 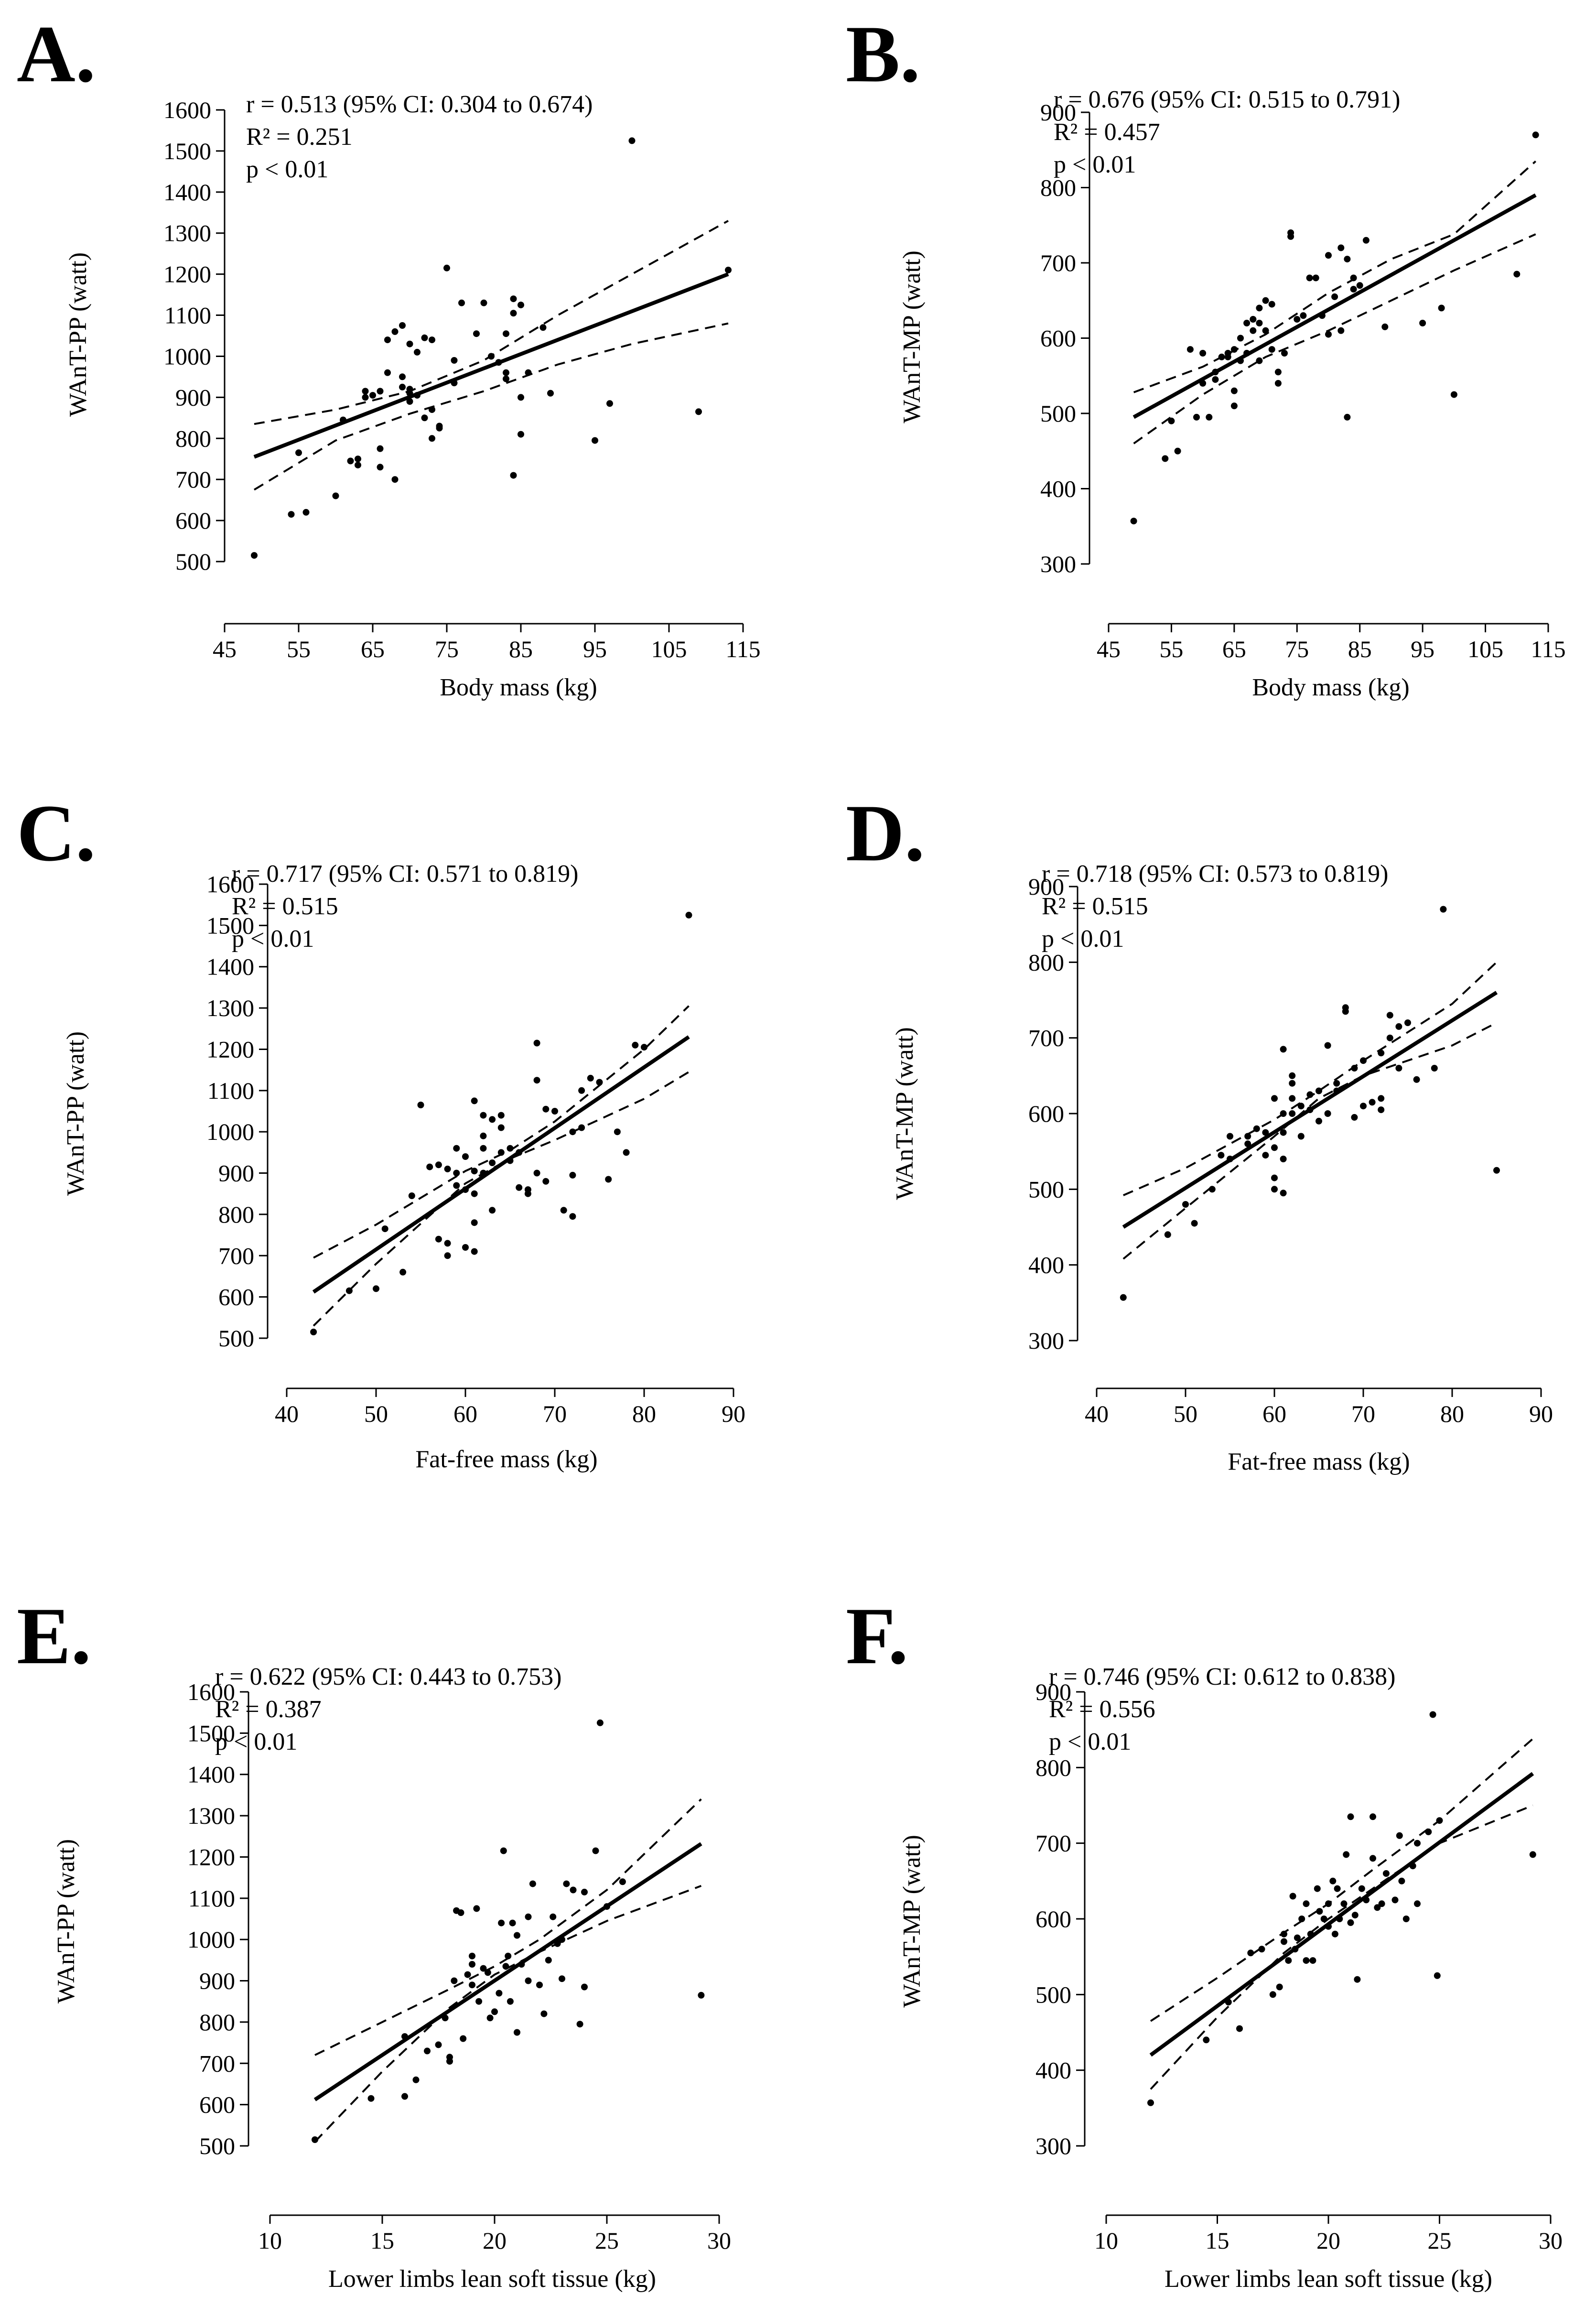 I want to click on stat-line: r = 0.513 (95% CI: 0.304 to 0.674), so click(x=420, y=104).